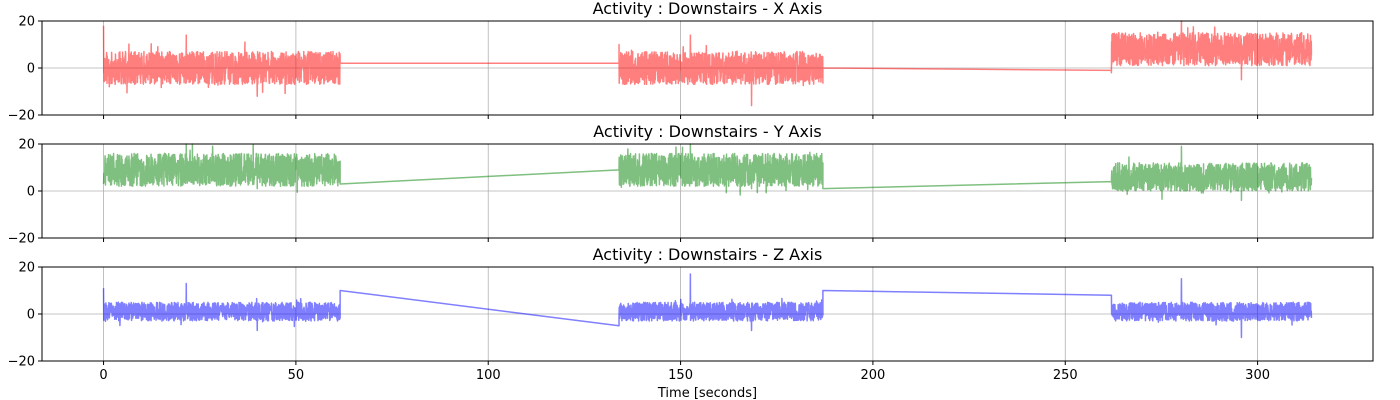  Describe the element at coordinates (1065, 375) in the screenshot. I see `x-tick-label: 250` at that location.